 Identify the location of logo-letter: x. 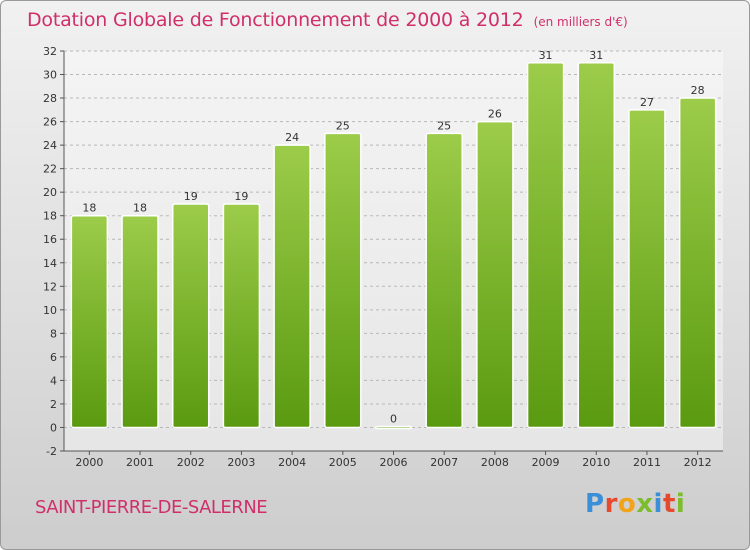
(645, 504).